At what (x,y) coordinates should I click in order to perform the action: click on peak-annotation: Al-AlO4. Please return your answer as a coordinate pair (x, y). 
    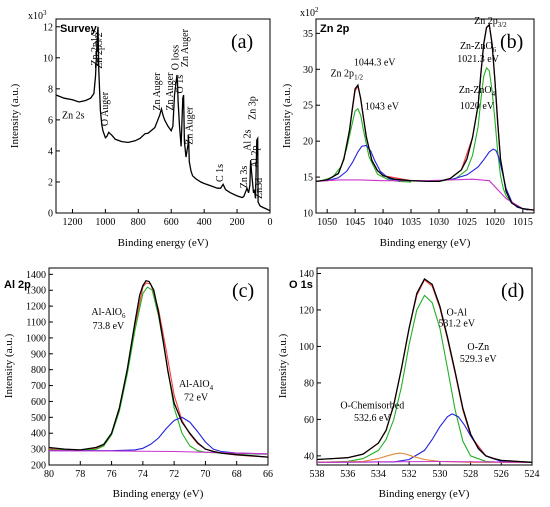
    Looking at the image, I should click on (196, 385).